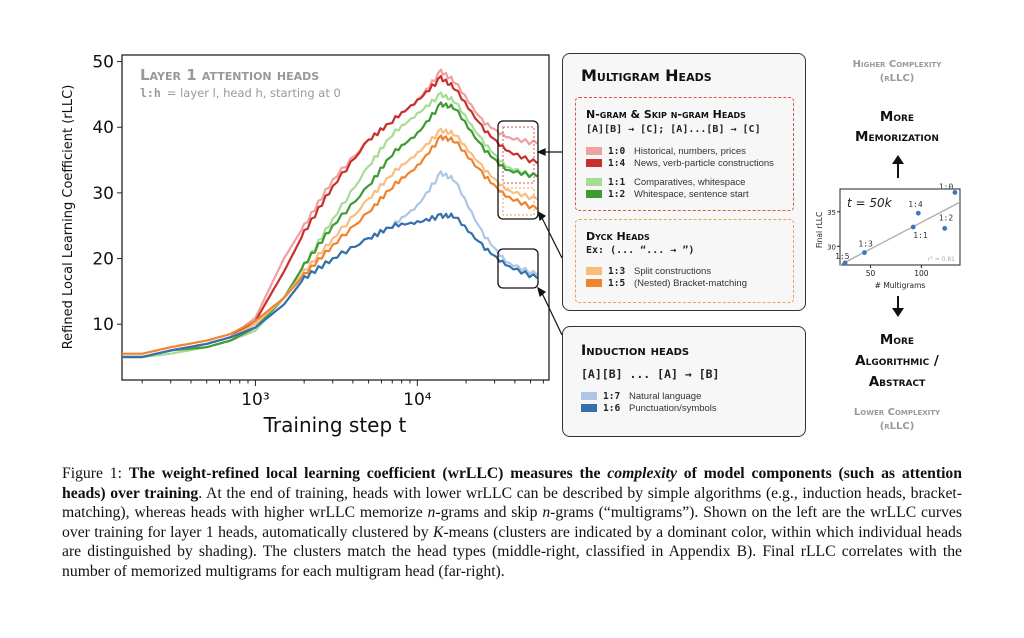 The height and width of the screenshot is (638, 1024). I want to click on legend-head-id: 1:0, so click(617, 151).